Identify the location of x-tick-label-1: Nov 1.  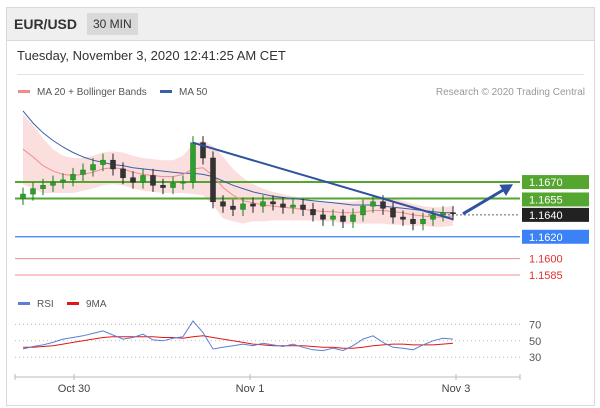
(250, 389).